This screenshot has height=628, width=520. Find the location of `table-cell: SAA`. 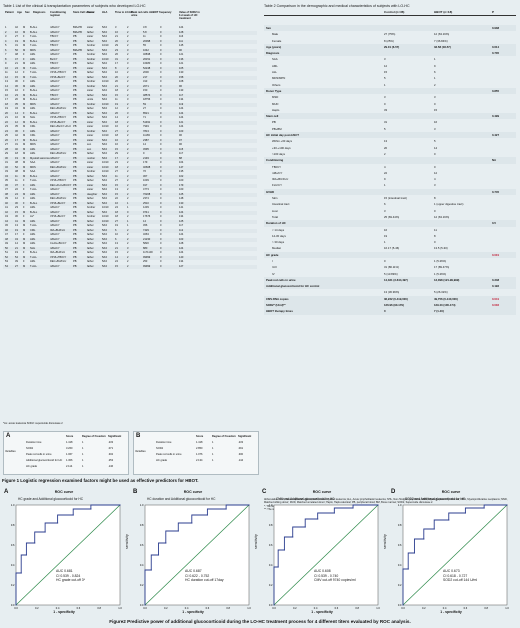

table-cell: SAA is located at coordinates (33, 171).